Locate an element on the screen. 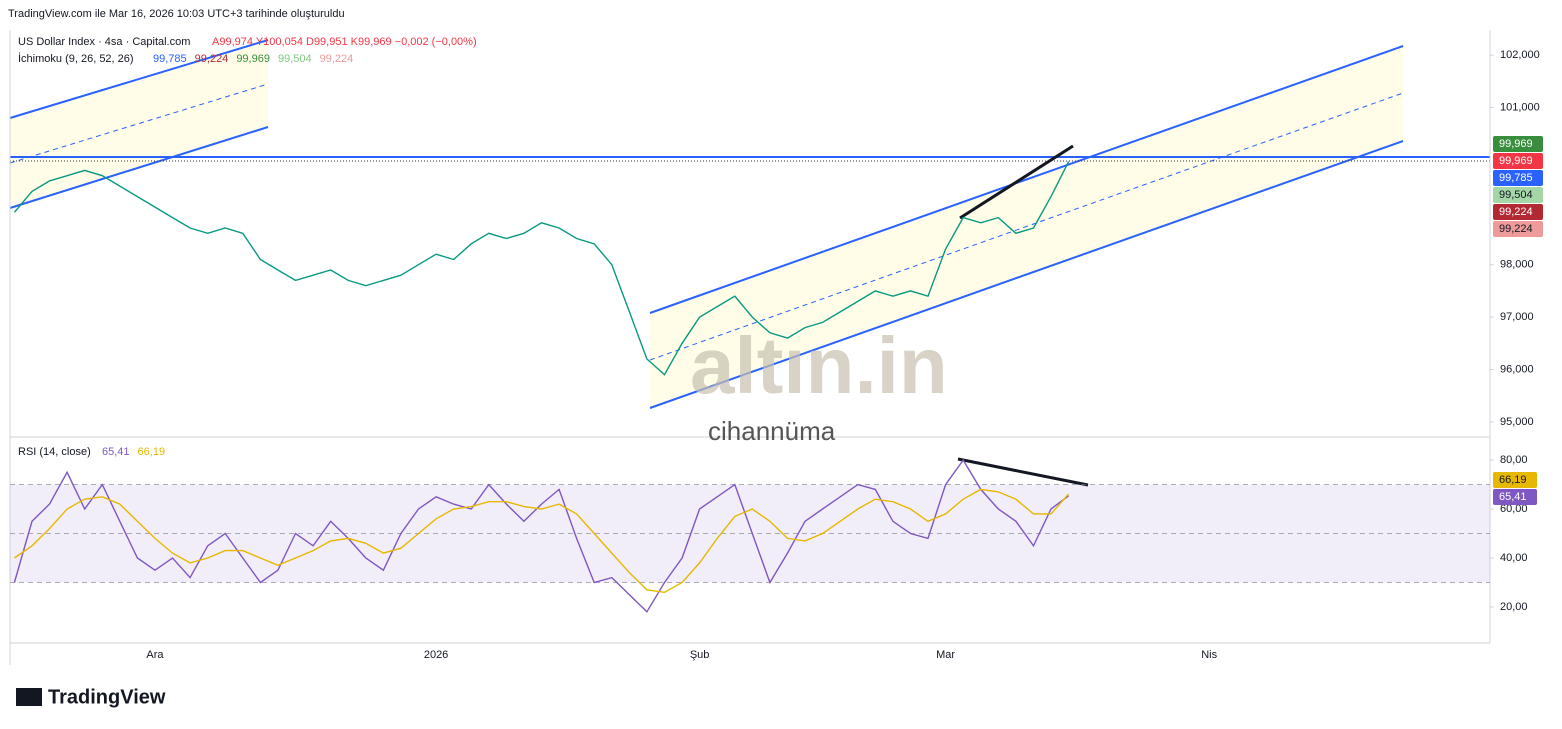  price-badge-label: 99,785 is located at coordinates (1516, 178).